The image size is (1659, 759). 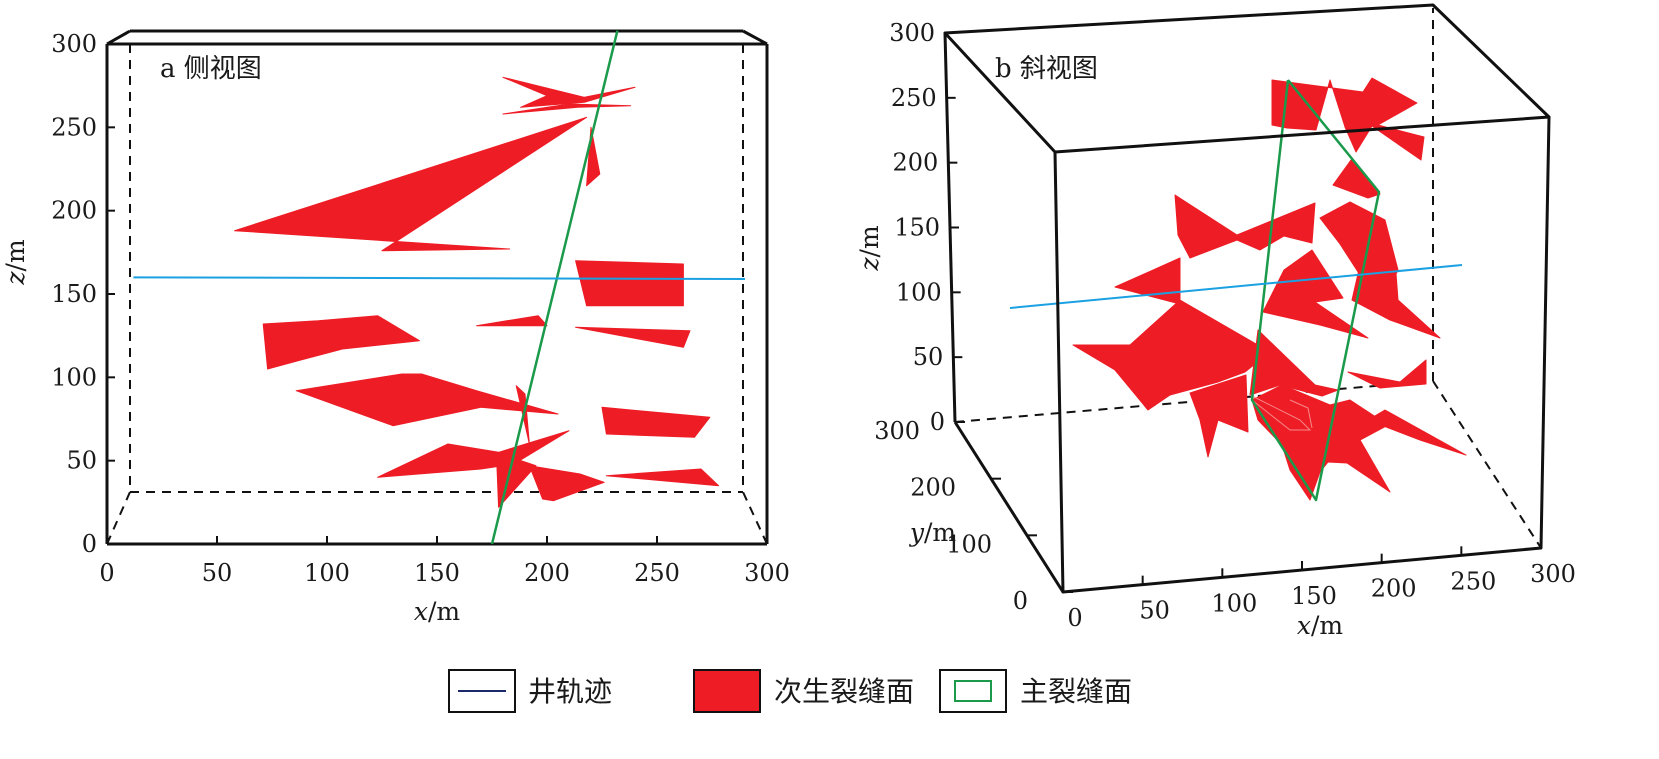 What do you see at coordinates (570, 691) in the screenshot?
I see `legend-label-well-trajectory: 井轨迹` at bounding box center [570, 691].